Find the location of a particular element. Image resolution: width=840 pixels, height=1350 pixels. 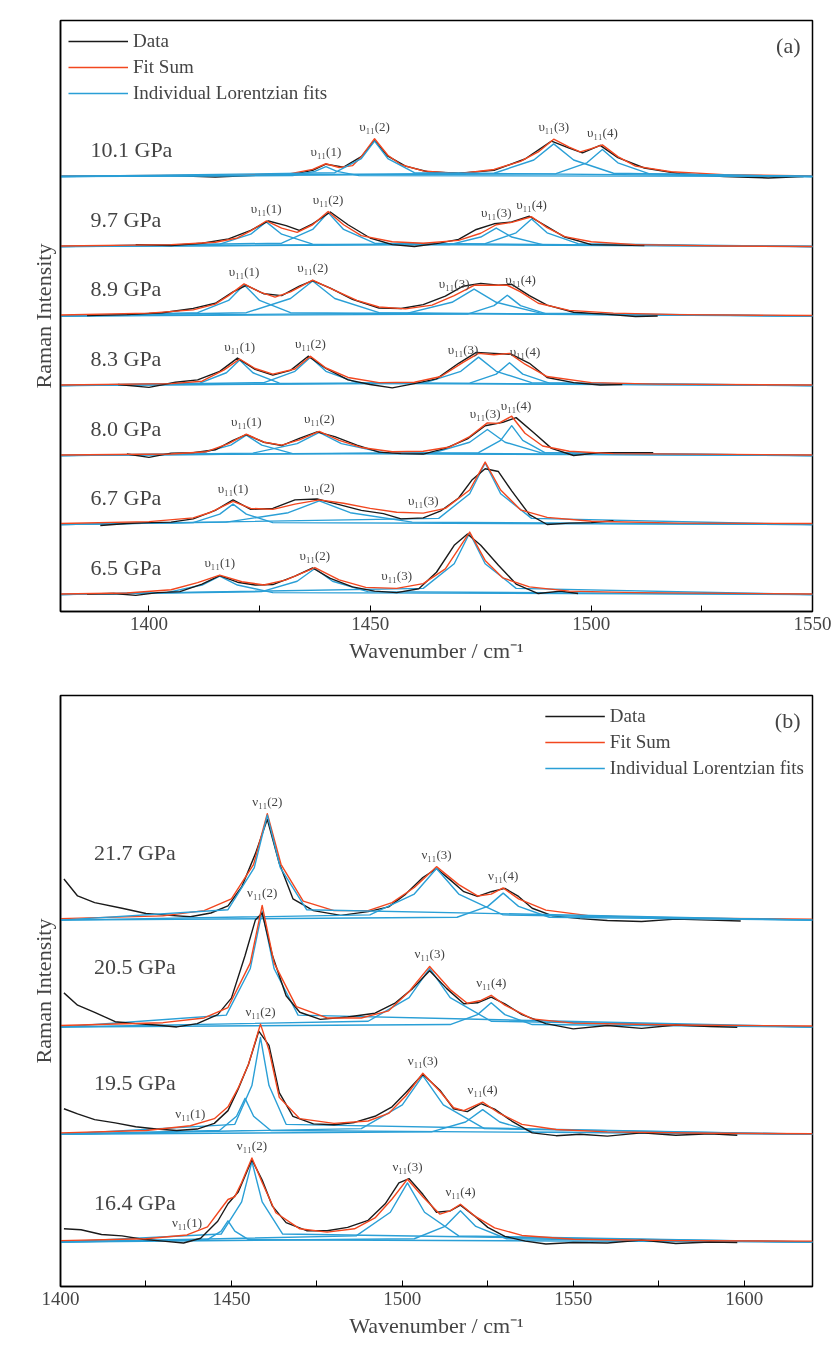

annotation: 16.4 GPa is located at coordinates (135, 1202).